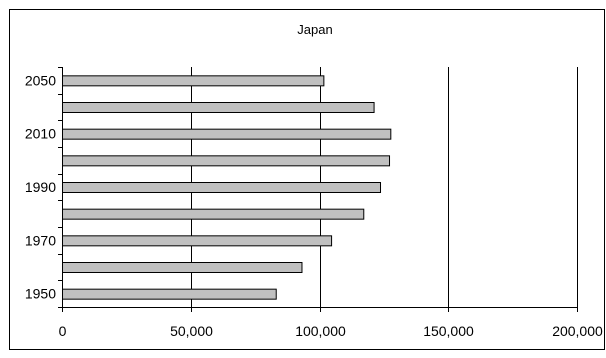  I want to click on x-tick-label-0: 0, so click(63, 331).